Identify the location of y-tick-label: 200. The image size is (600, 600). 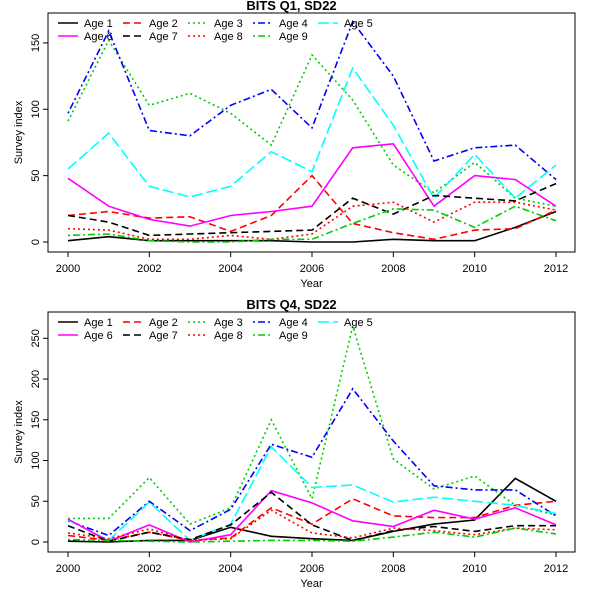
(36, 379).